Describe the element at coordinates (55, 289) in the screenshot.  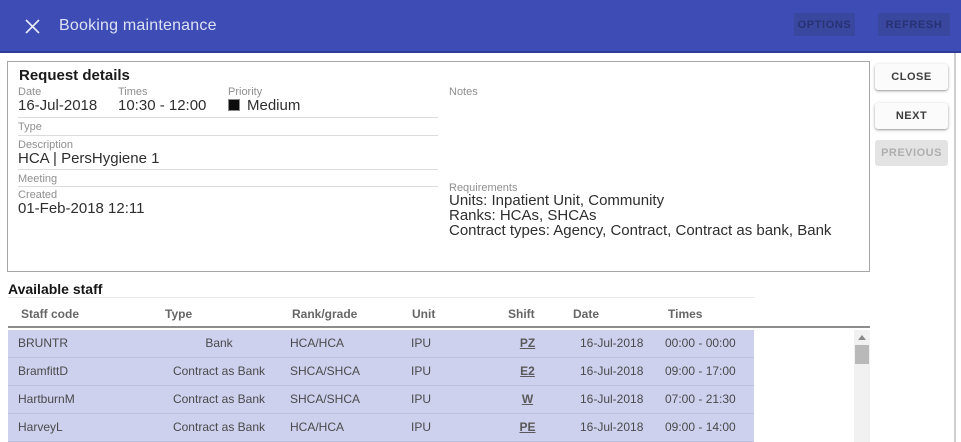
I see `available-staff-title: Available staff` at that location.